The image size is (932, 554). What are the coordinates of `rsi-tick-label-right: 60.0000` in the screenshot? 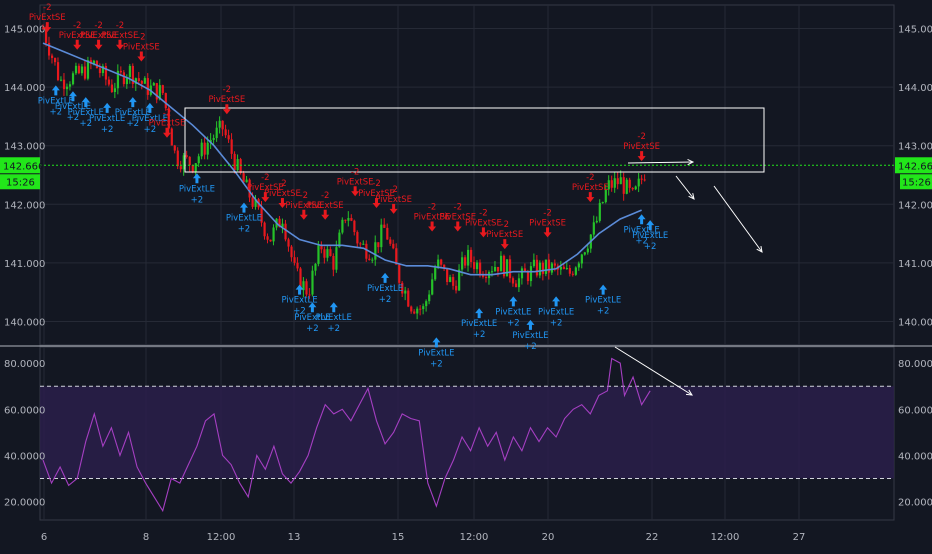 It's located at (915, 410).